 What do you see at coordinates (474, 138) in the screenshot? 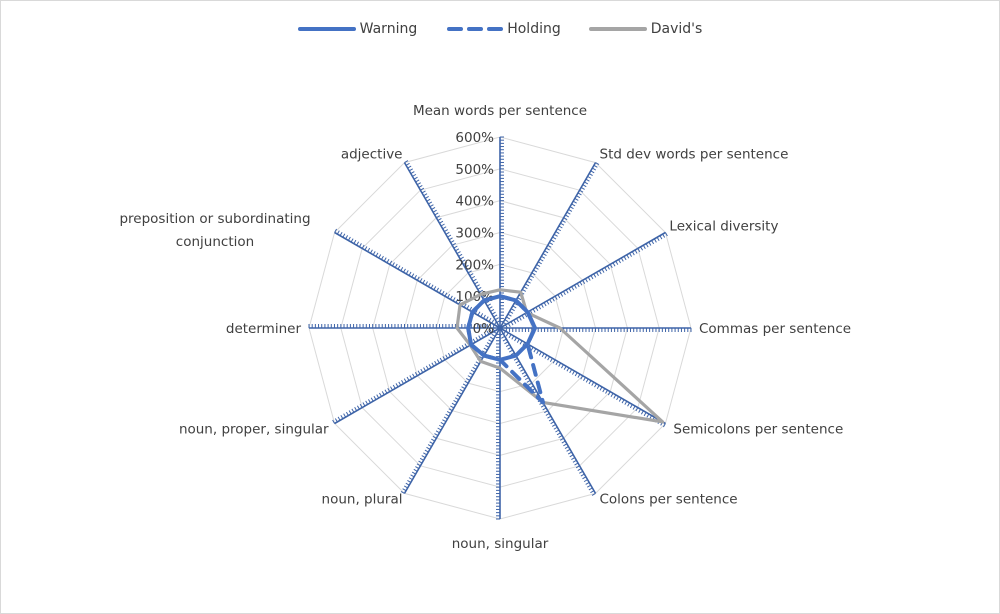
I see `tick-label: 600%` at bounding box center [474, 138].